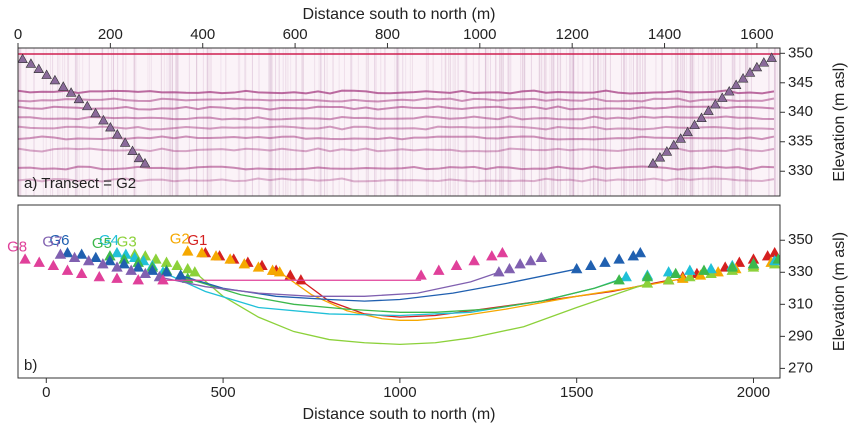 The width and height of the screenshot is (852, 434). Describe the element at coordinates (753, 392) in the screenshot. I see `x-tick-label: 2000` at that location.